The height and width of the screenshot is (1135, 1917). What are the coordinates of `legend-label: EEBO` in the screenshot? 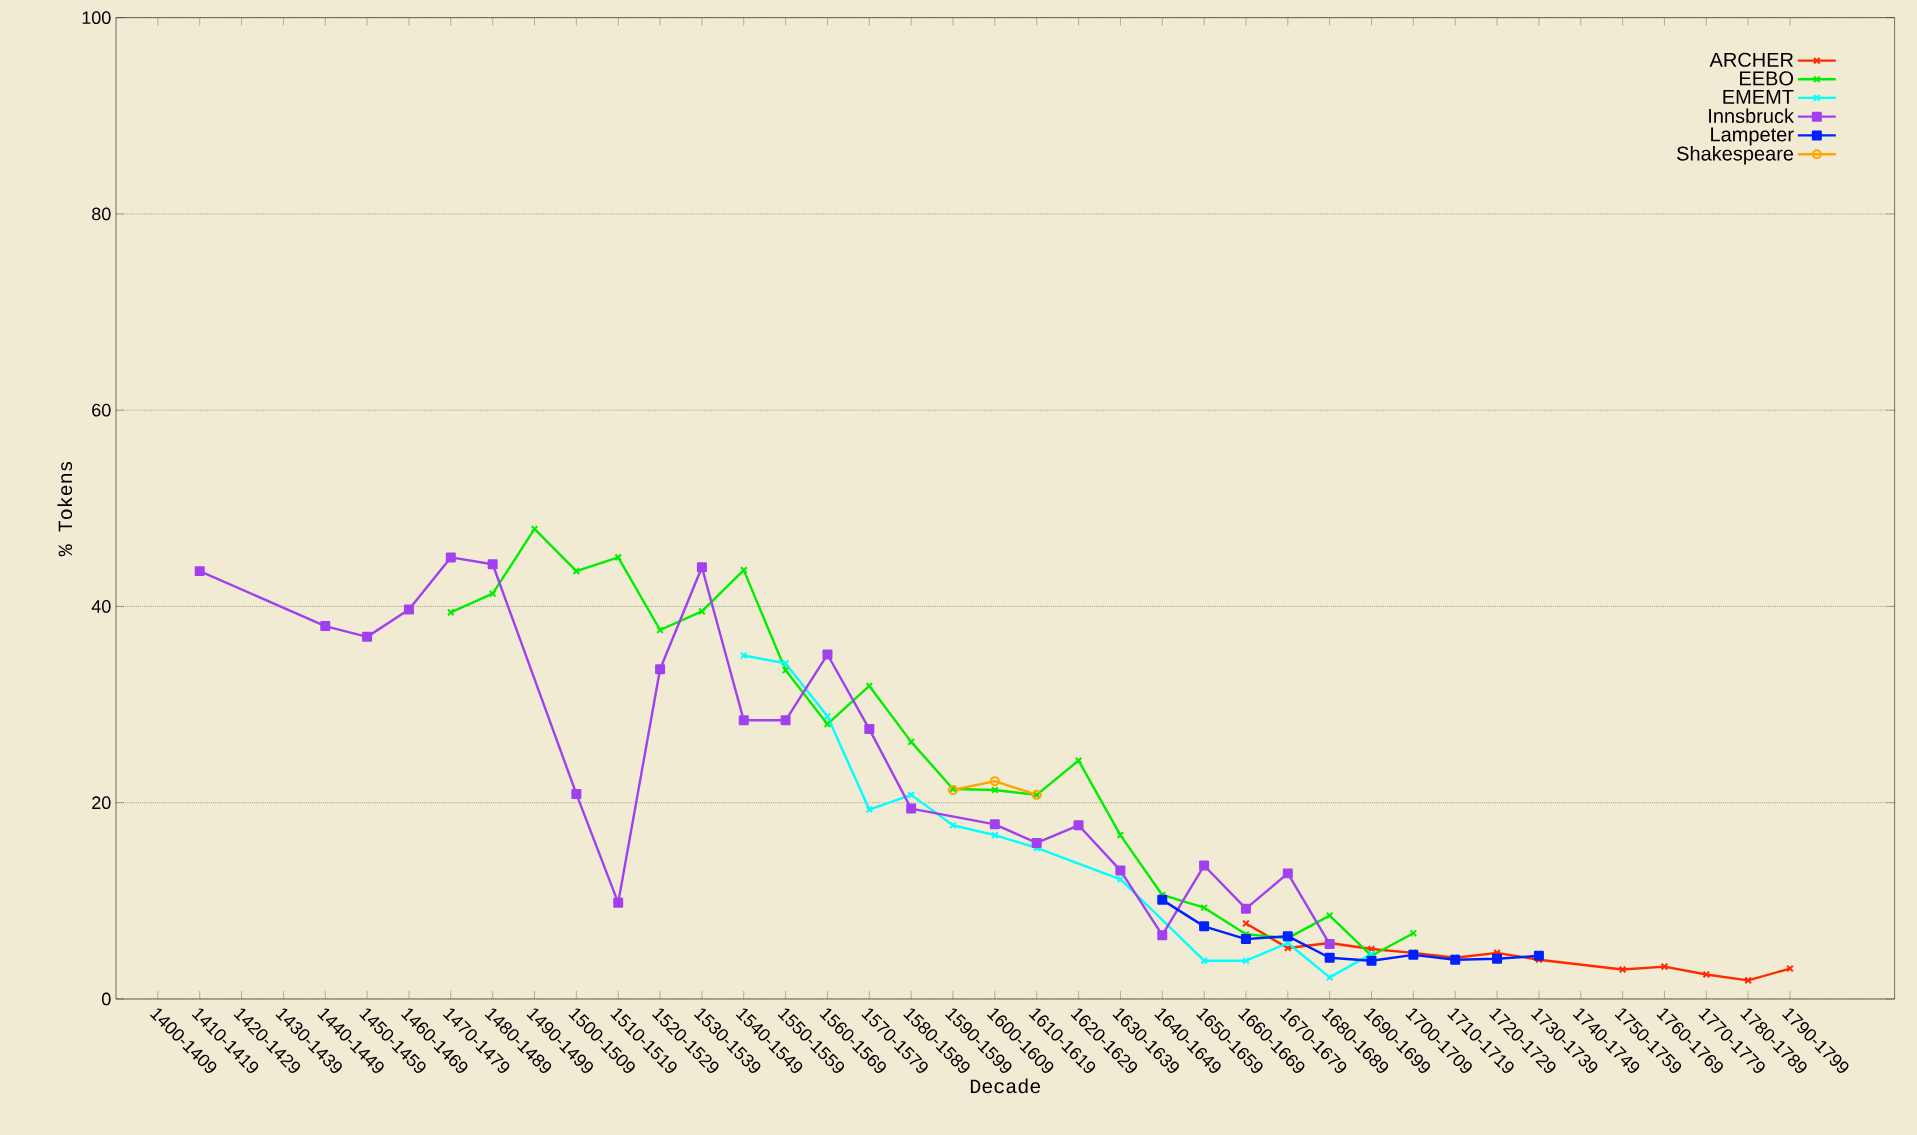 It's located at (1767, 78).